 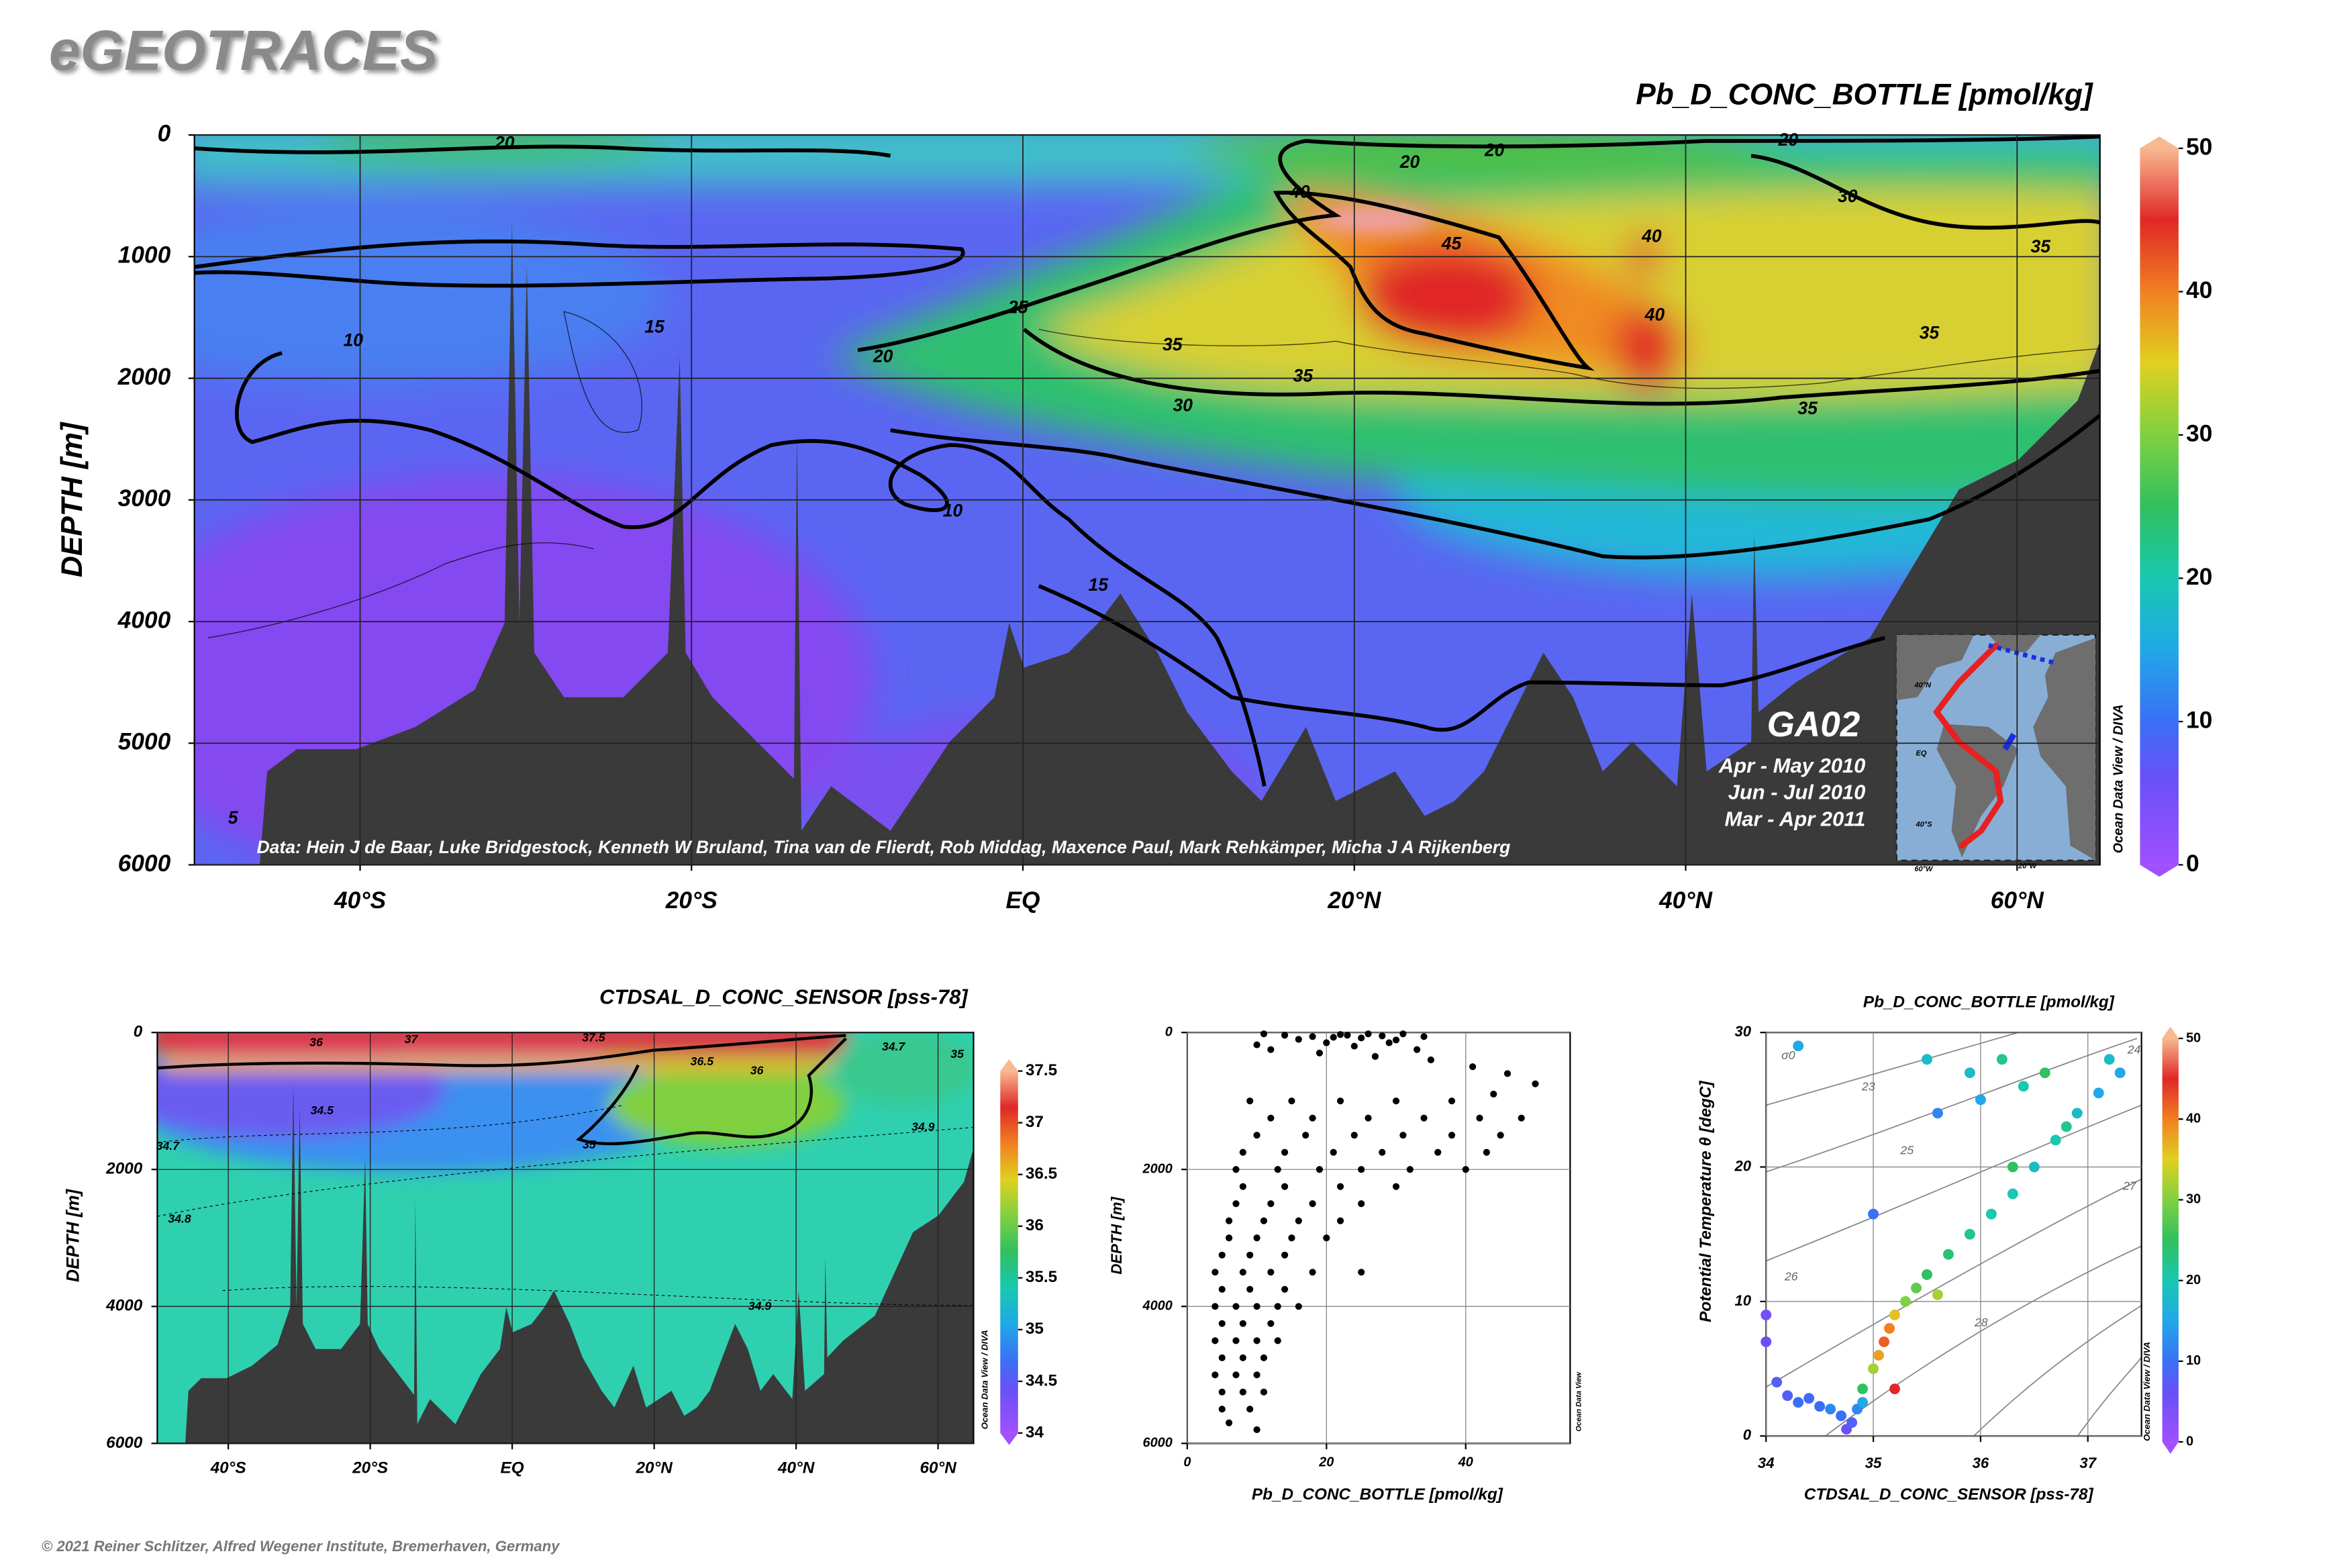 I want to click on colorbar-label: 0, so click(x=2192, y=863).